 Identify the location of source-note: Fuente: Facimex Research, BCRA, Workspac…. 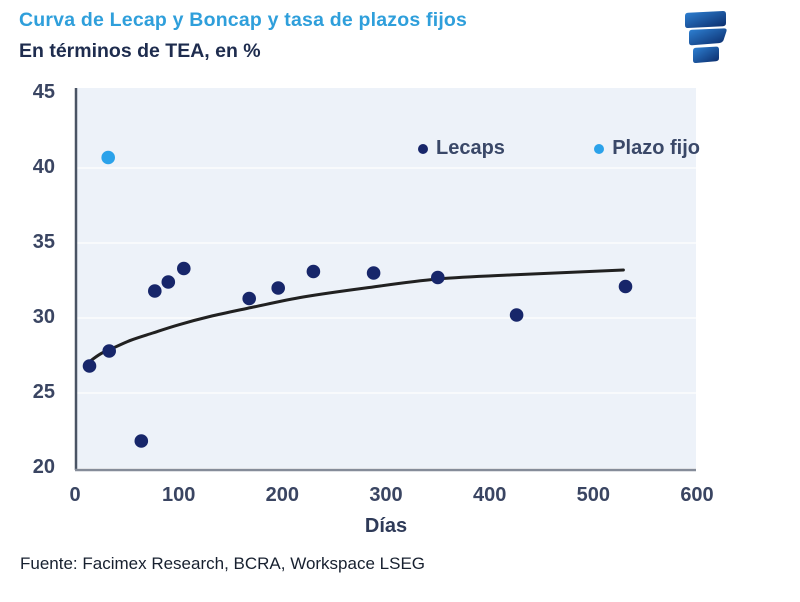
(223, 563).